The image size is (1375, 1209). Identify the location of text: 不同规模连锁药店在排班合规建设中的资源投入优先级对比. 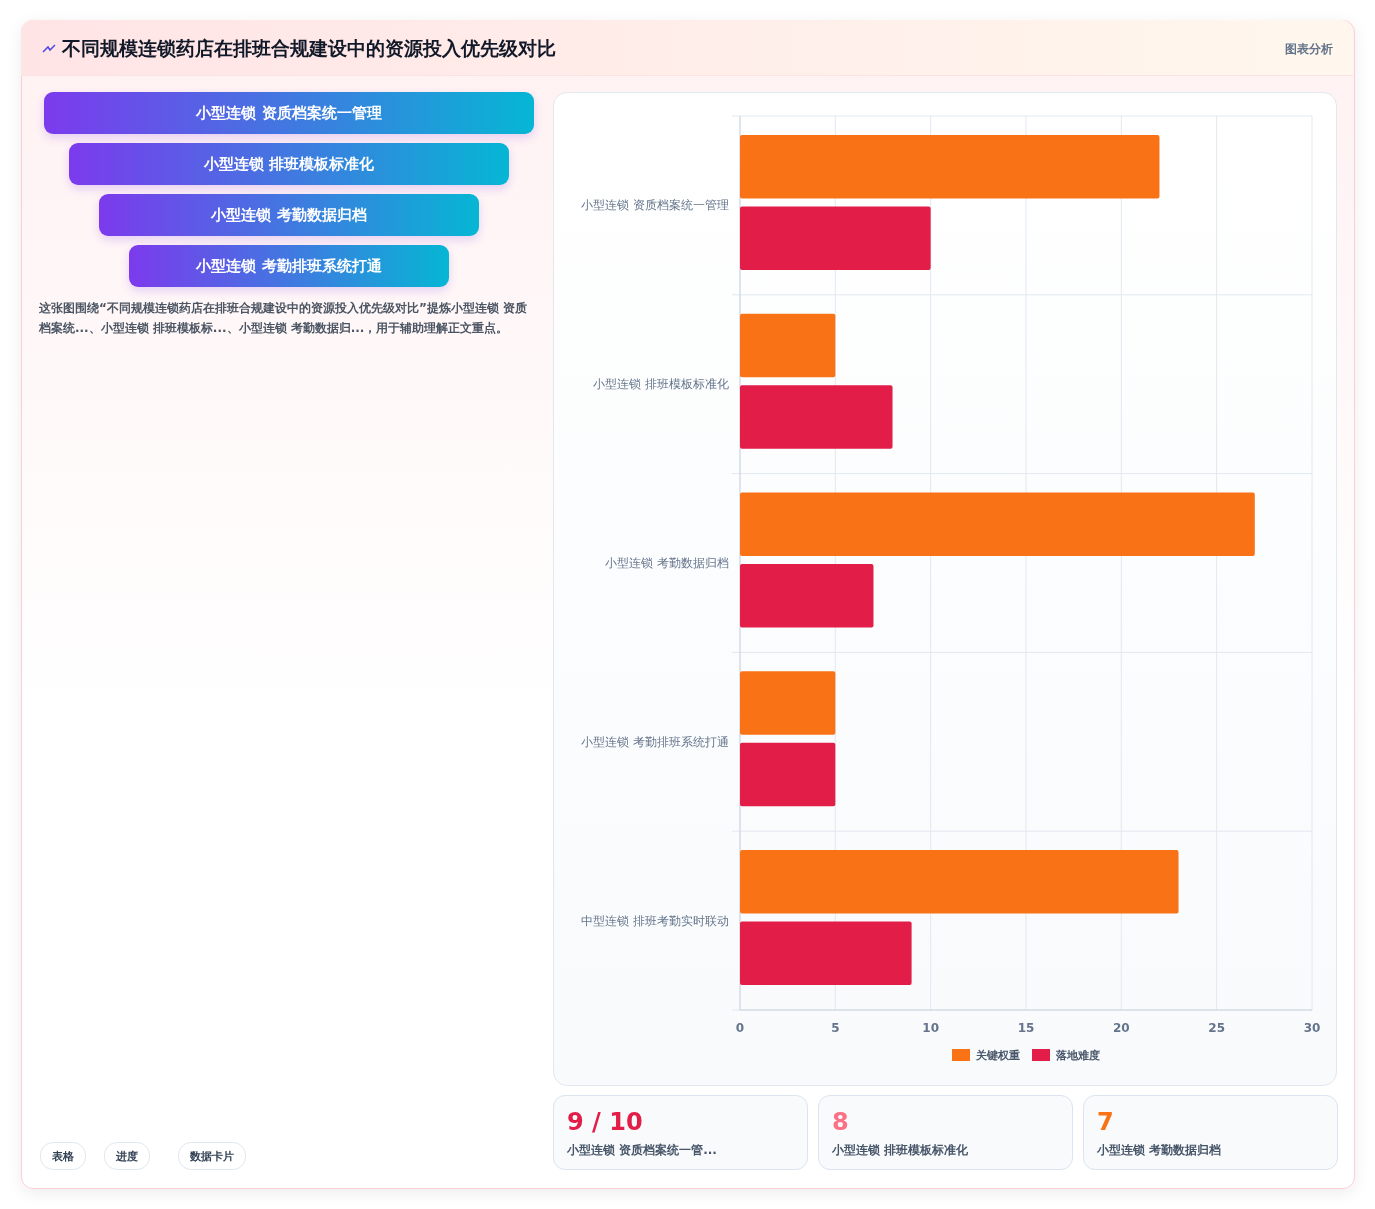
(309, 48).